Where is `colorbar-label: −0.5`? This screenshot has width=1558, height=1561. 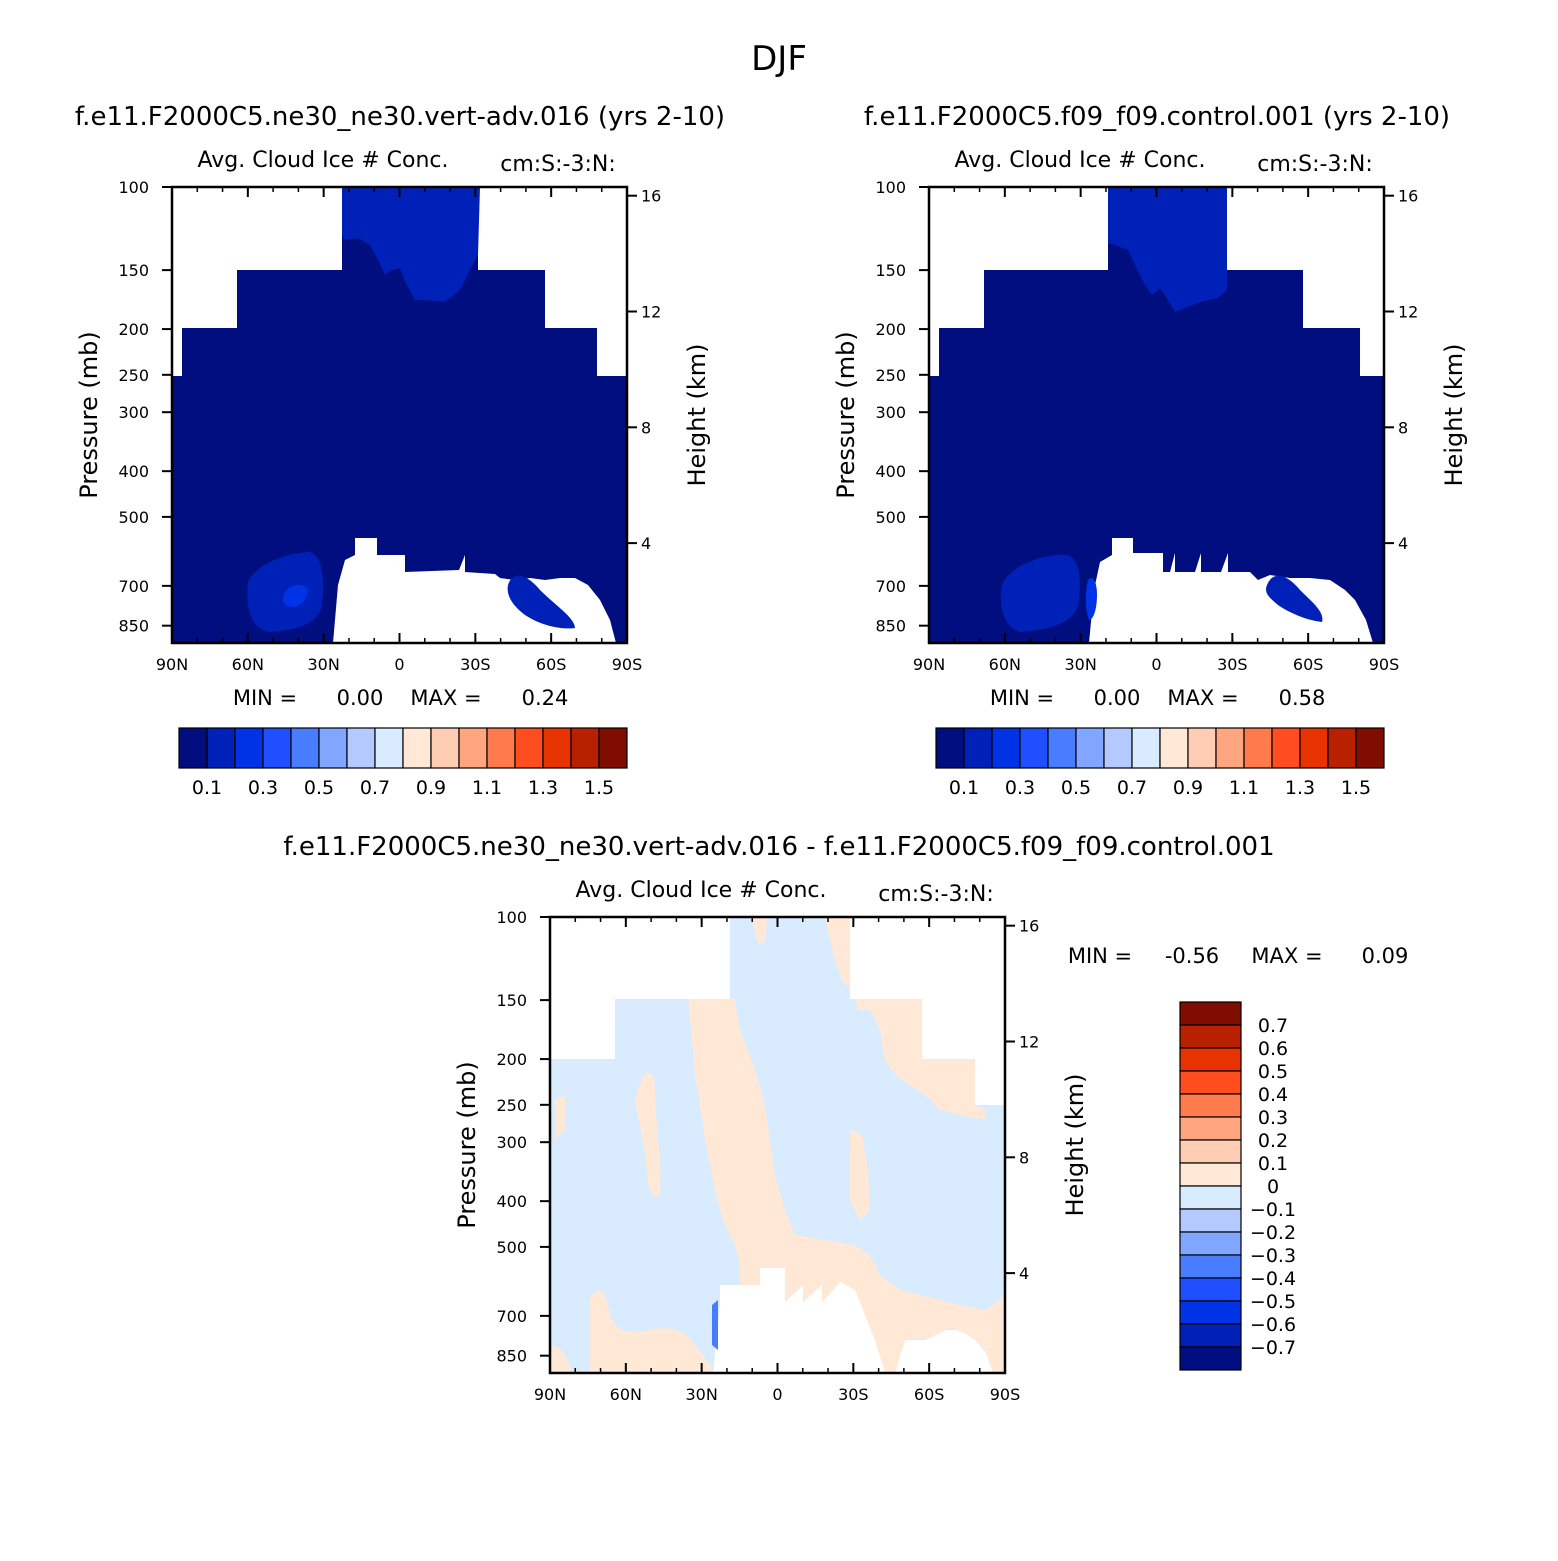
colorbar-label: −0.5 is located at coordinates (1273, 1302).